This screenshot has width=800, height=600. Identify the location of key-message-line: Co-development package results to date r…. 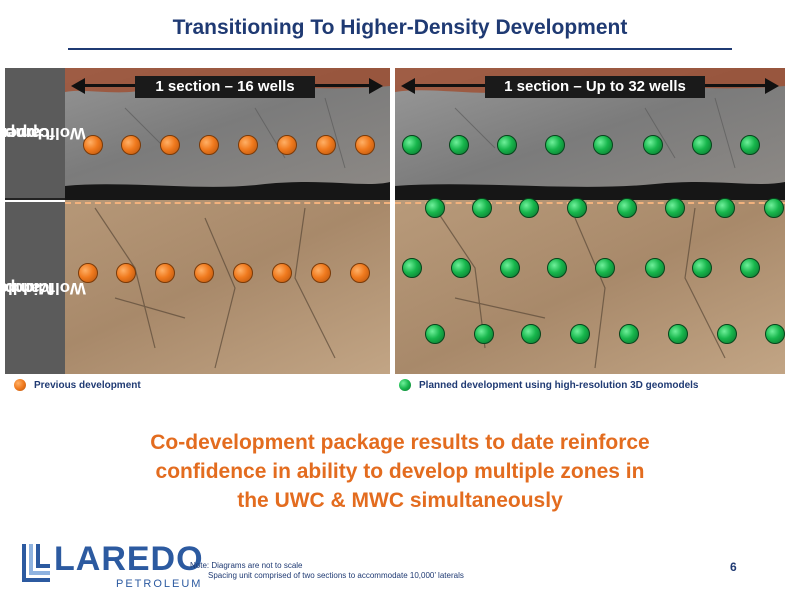
(400, 442).